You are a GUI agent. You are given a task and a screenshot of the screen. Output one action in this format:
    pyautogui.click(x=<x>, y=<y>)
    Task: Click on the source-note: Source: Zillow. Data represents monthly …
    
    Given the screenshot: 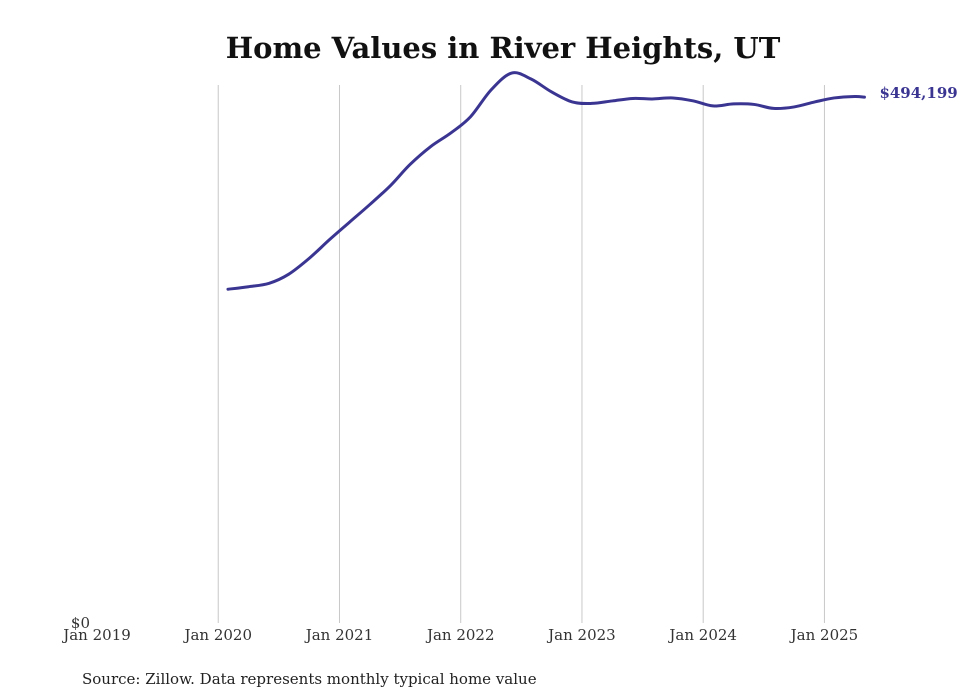 What is the action you would take?
    pyautogui.click(x=309, y=679)
    